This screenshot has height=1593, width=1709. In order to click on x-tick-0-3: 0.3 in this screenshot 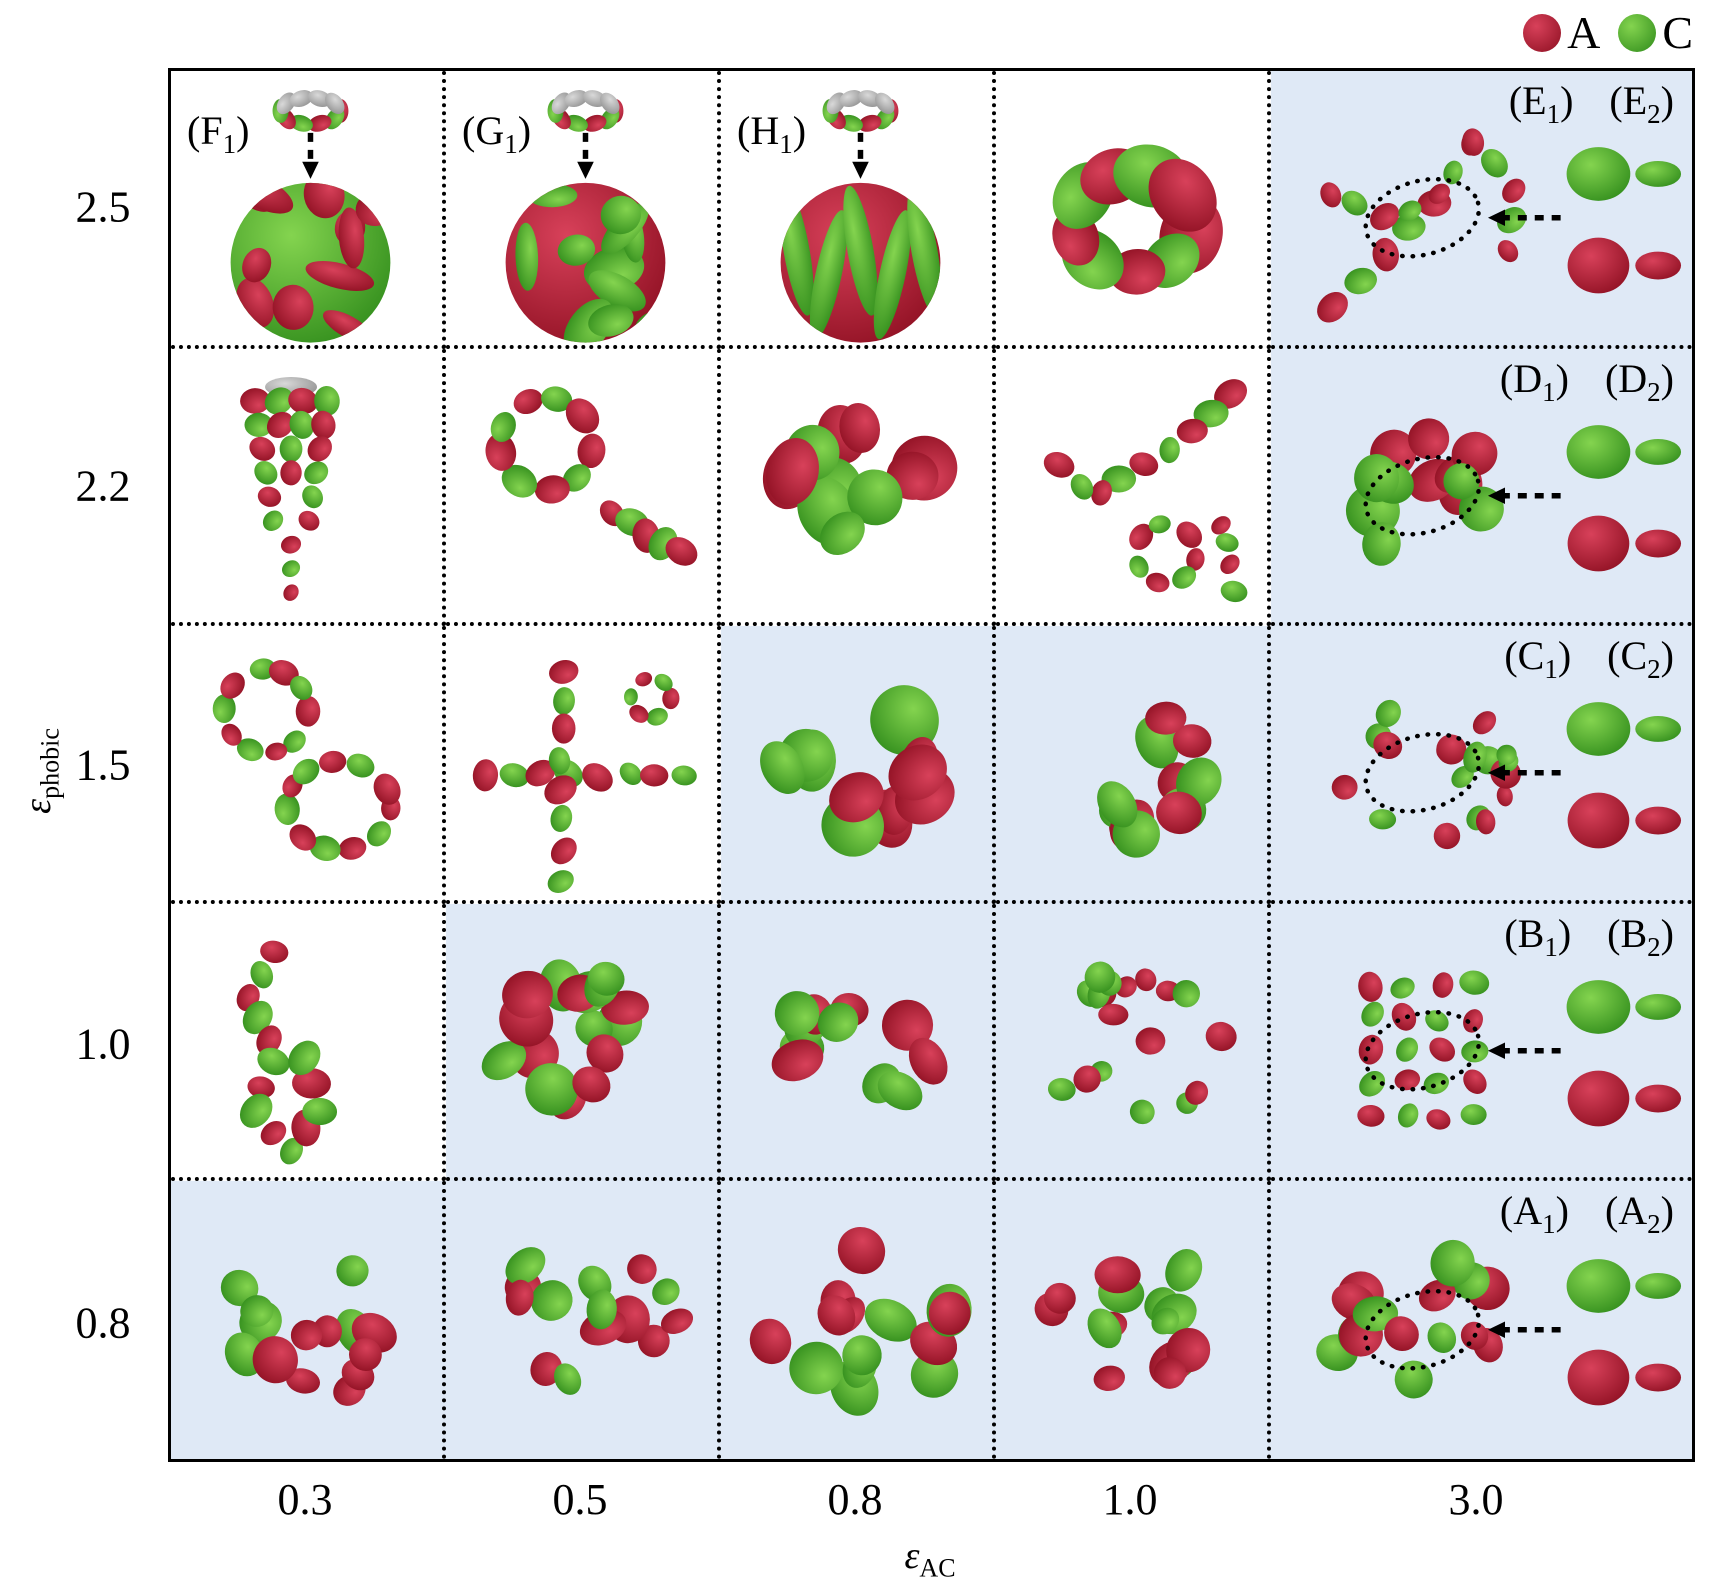, I will do `click(305, 1499)`.